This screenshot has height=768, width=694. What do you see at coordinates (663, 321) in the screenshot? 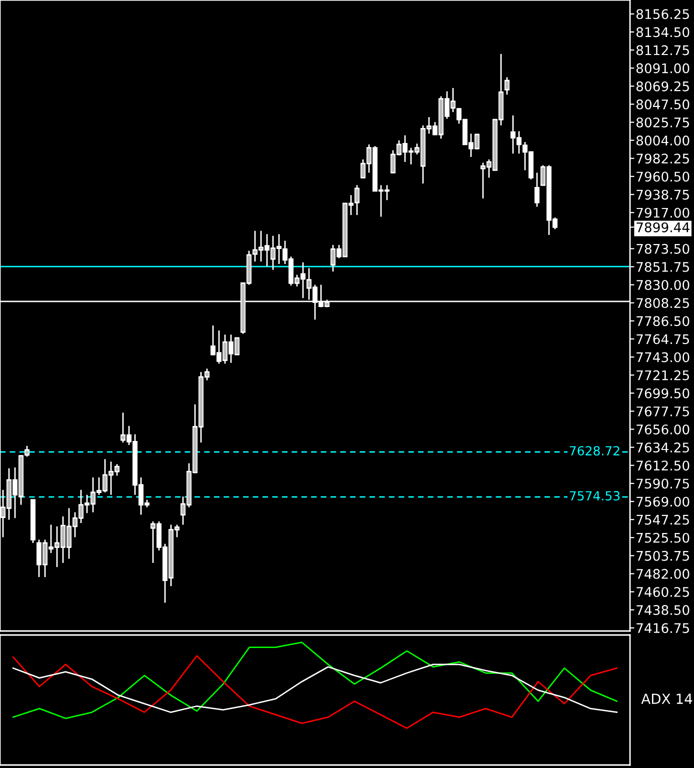
I see `y-tick-label: 7786.50` at bounding box center [663, 321].